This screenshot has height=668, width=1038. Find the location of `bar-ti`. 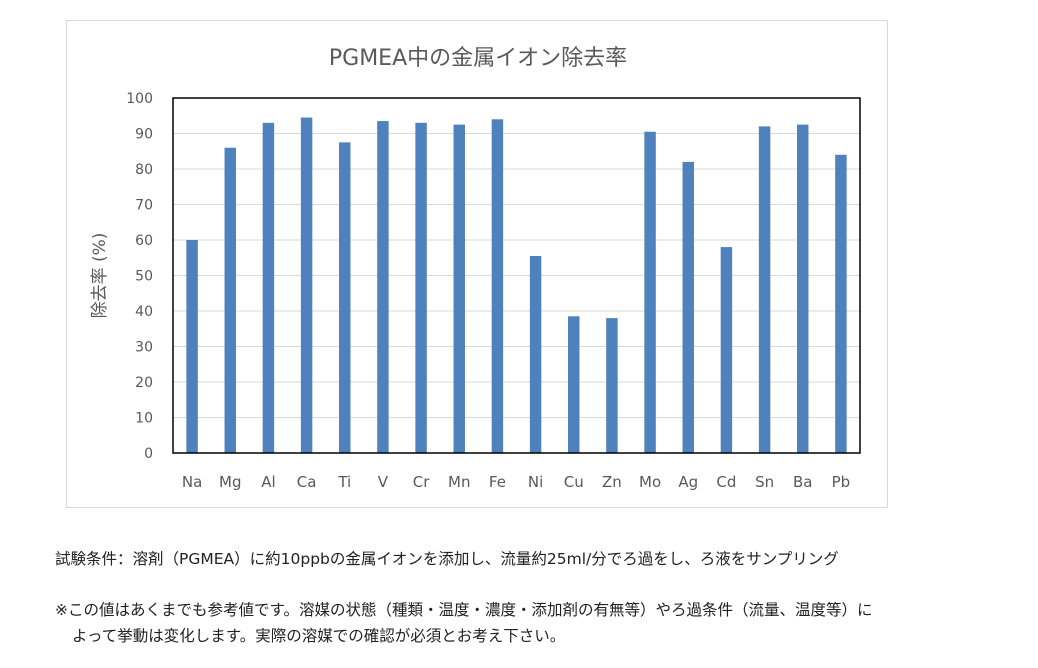

bar-ti is located at coordinates (345, 297).